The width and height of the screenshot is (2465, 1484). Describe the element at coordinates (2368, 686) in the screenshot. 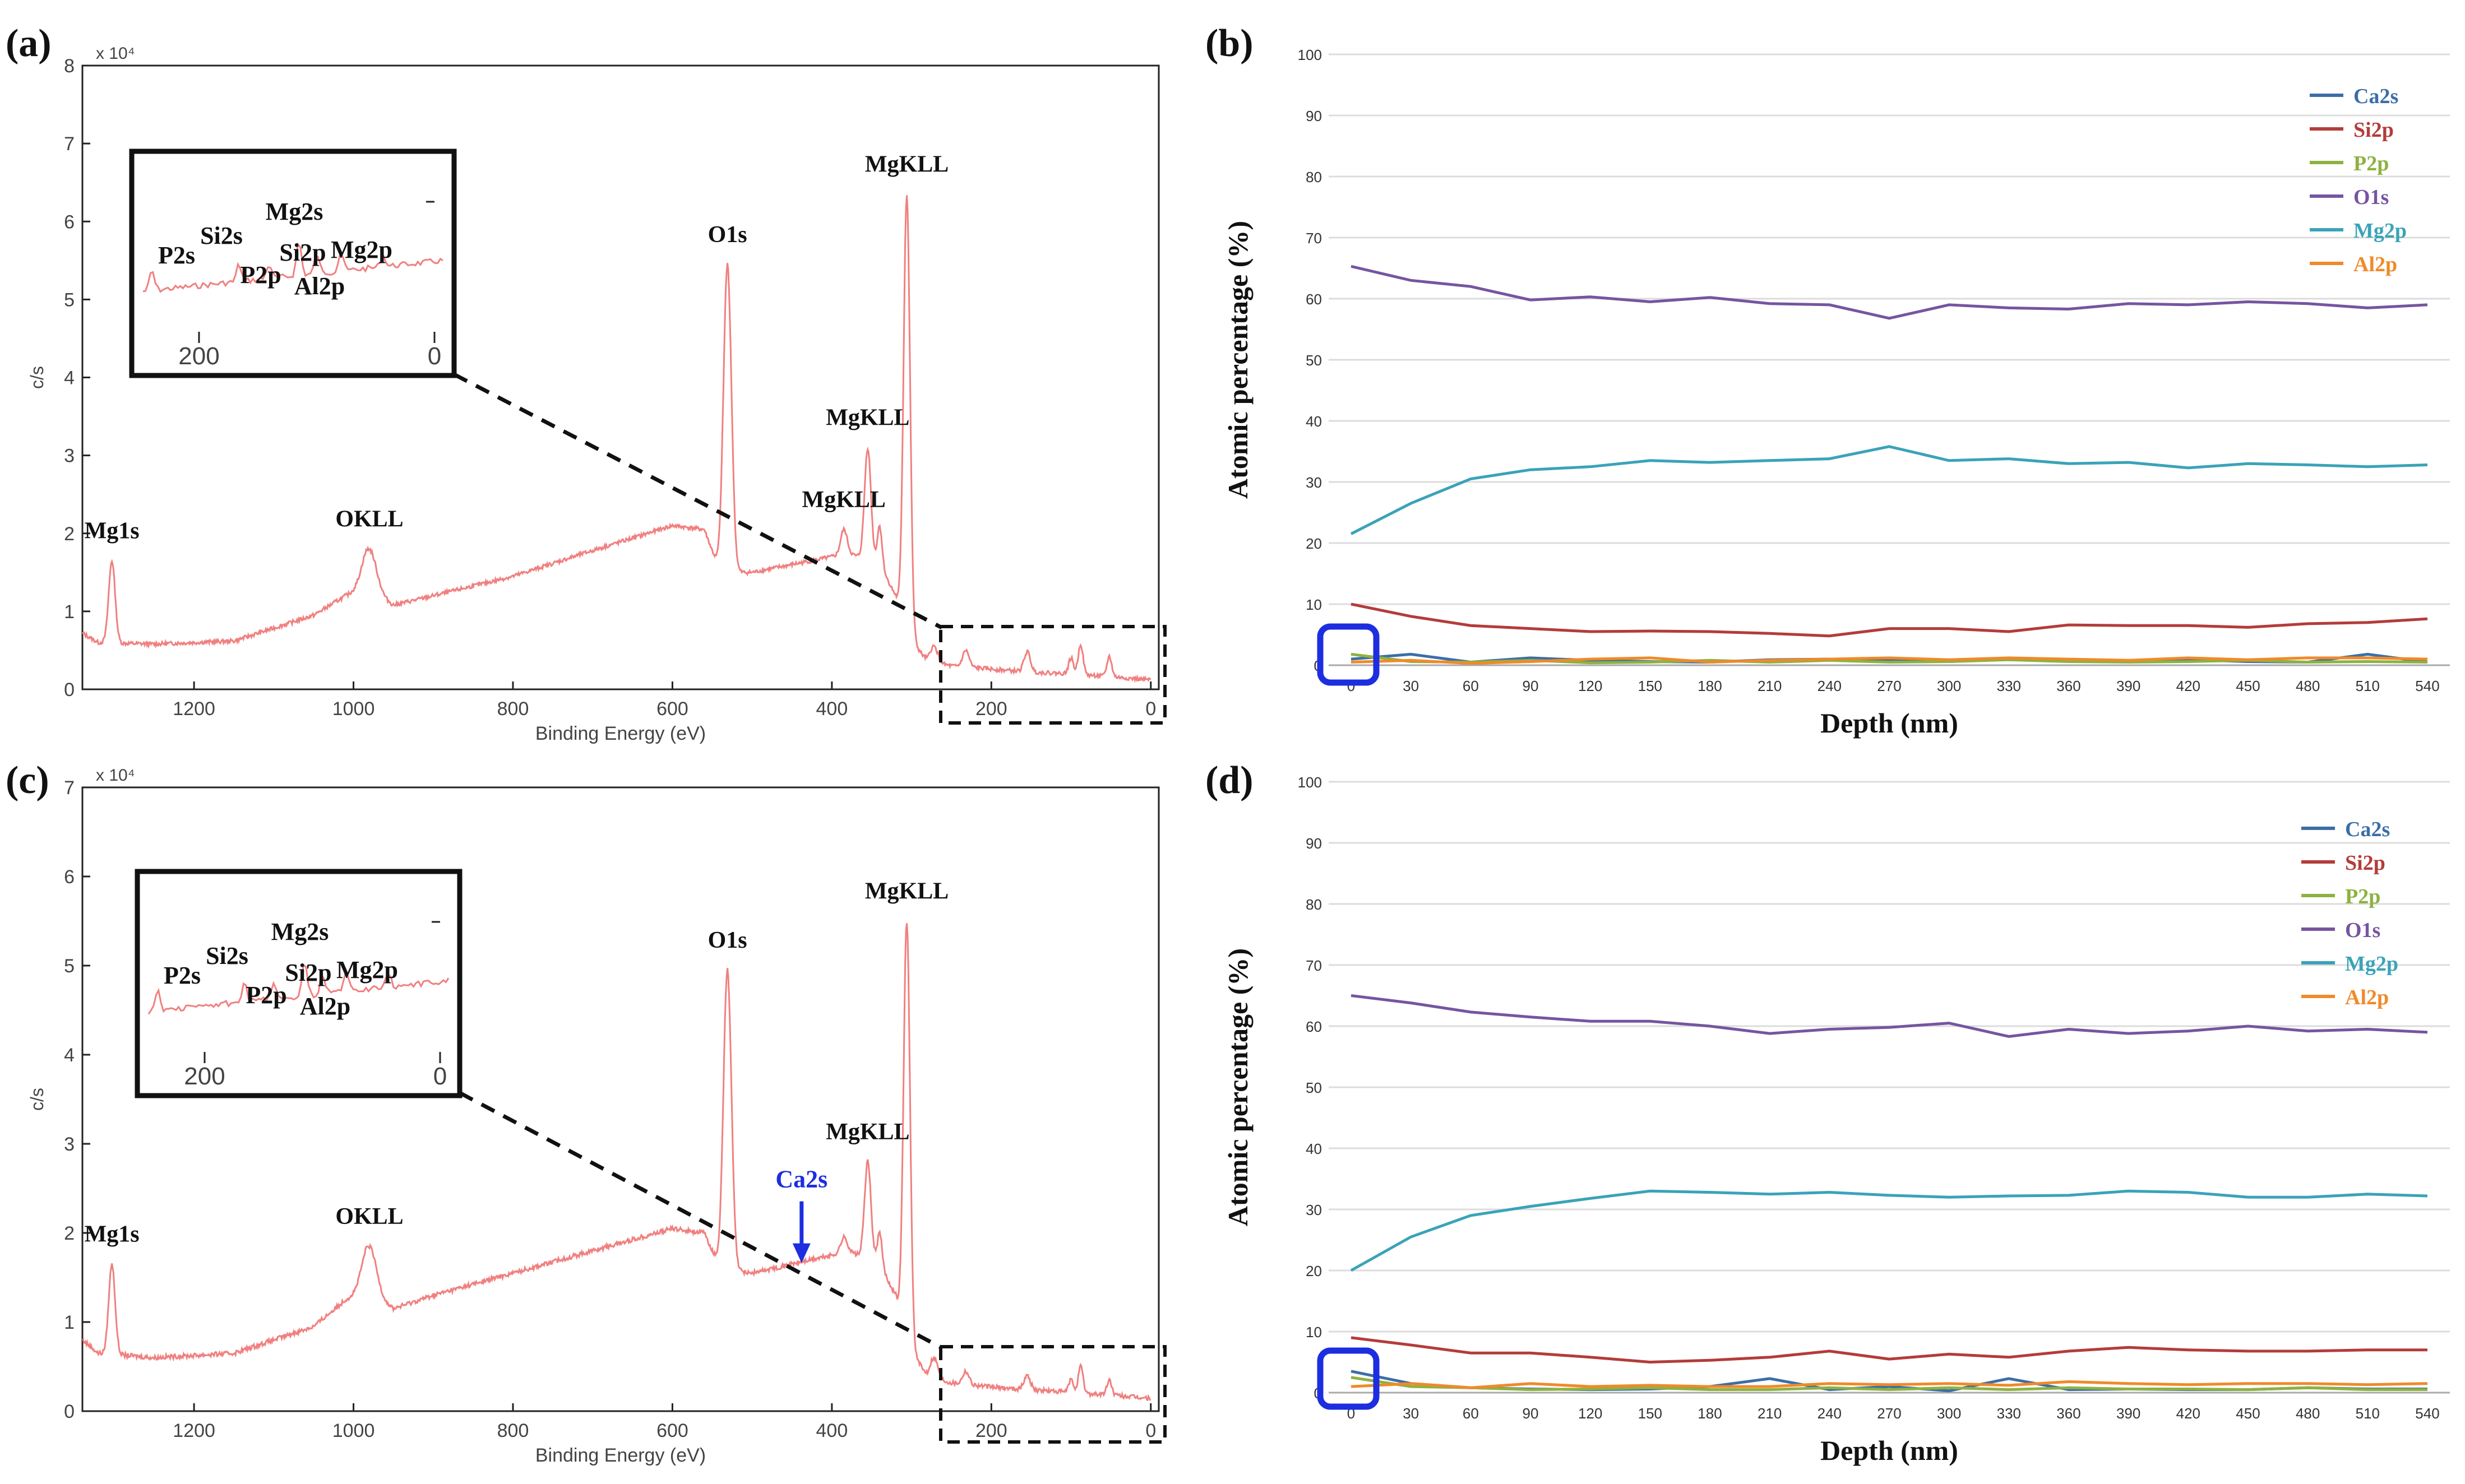

I see `x-tick-label: 510` at that location.